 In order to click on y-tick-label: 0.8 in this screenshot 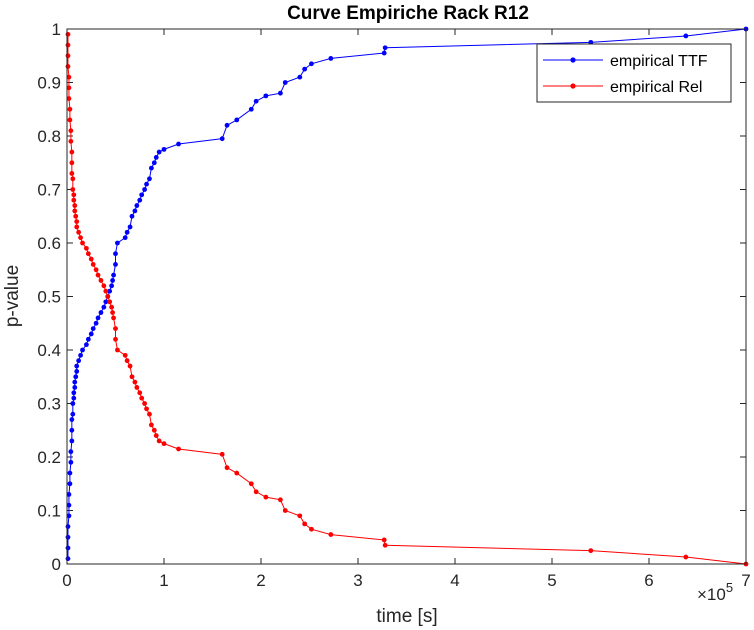, I will do `click(49, 136)`.